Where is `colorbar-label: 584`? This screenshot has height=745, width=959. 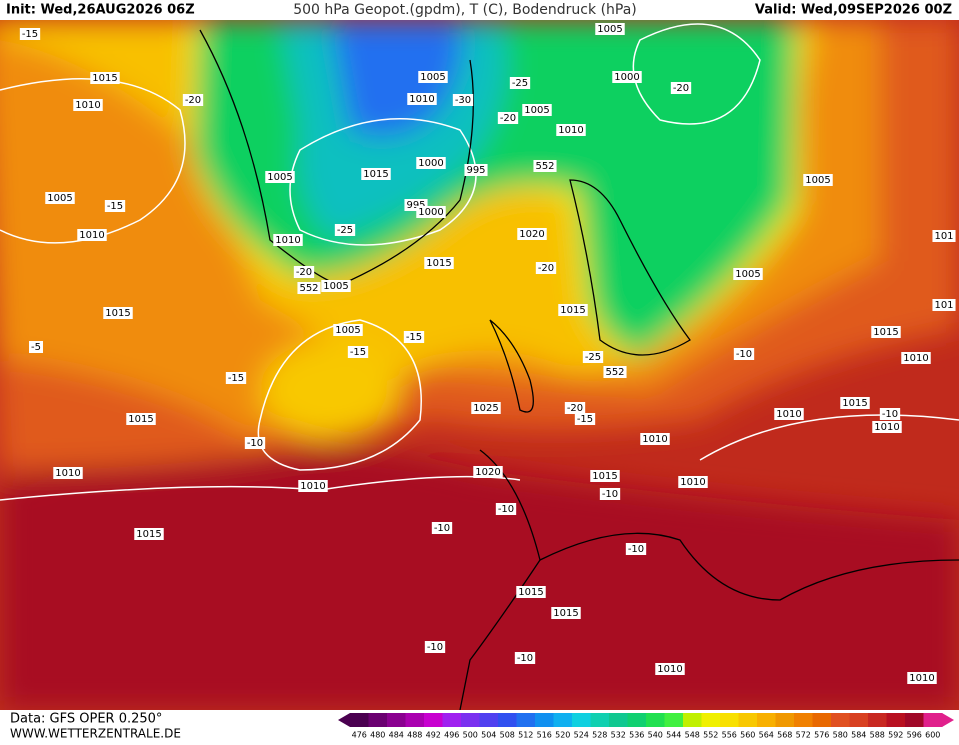 colorbar-label: 584 is located at coordinates (858, 735).